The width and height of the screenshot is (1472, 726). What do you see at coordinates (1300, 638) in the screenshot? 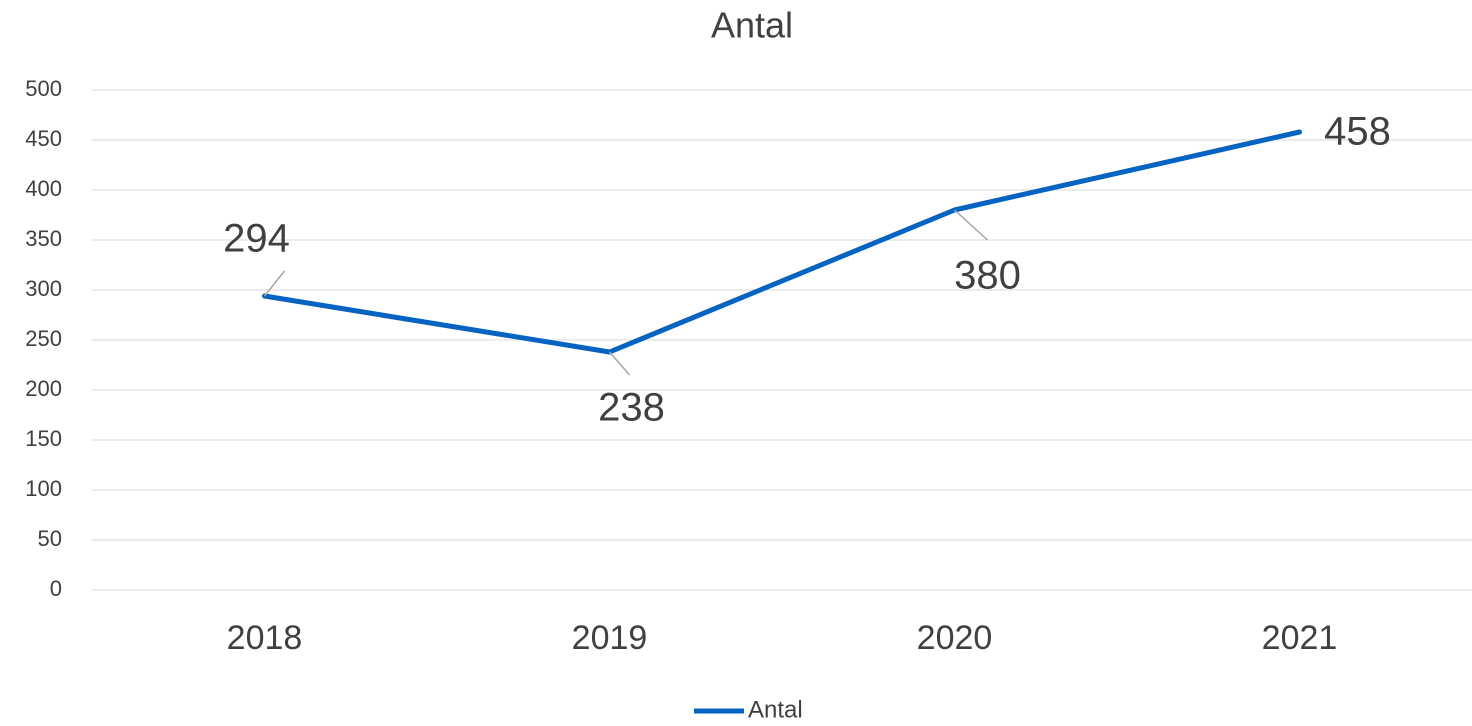
I see `x-tick-label: 2021` at bounding box center [1300, 638].